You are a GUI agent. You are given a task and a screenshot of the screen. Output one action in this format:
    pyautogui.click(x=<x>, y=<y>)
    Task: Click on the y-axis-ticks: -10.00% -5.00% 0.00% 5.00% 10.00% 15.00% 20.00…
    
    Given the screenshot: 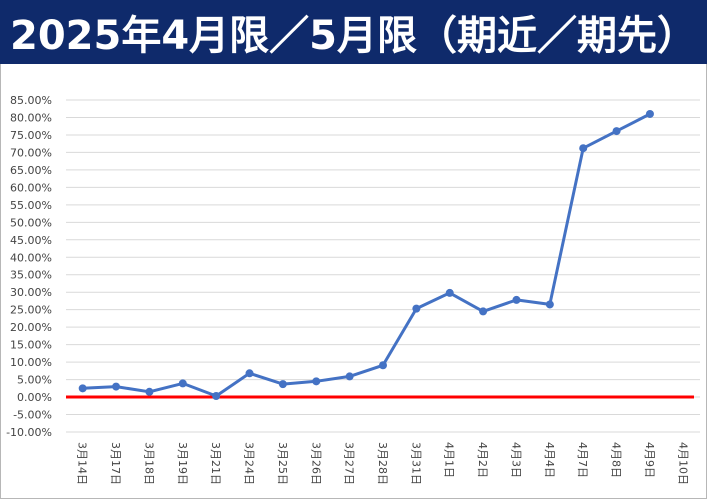 What is the action you would take?
    pyautogui.click(x=29, y=266)
    